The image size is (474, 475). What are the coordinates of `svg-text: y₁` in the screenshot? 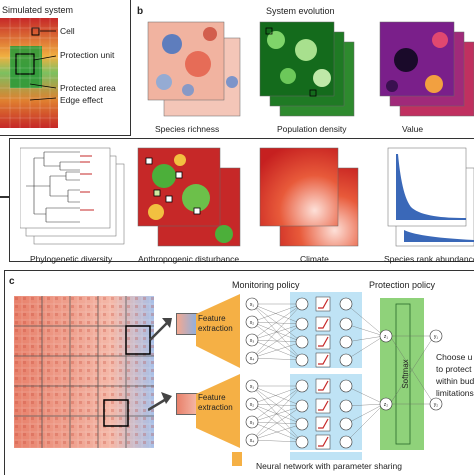 It's located at (436, 337).